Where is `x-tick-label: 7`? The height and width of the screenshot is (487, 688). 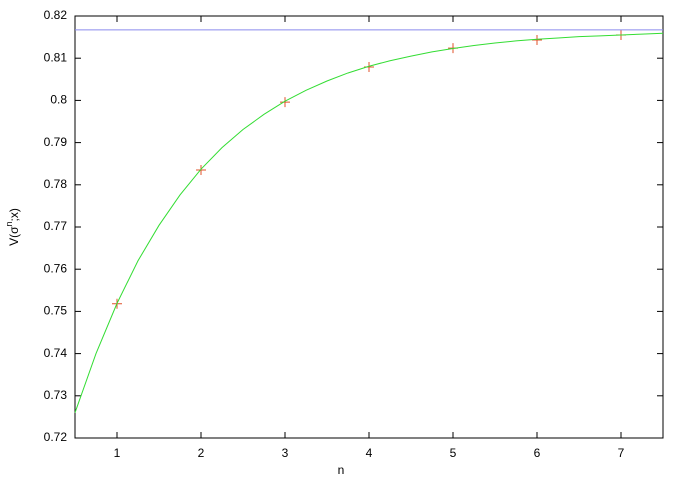
x-tick-label: 7 is located at coordinates (621, 453).